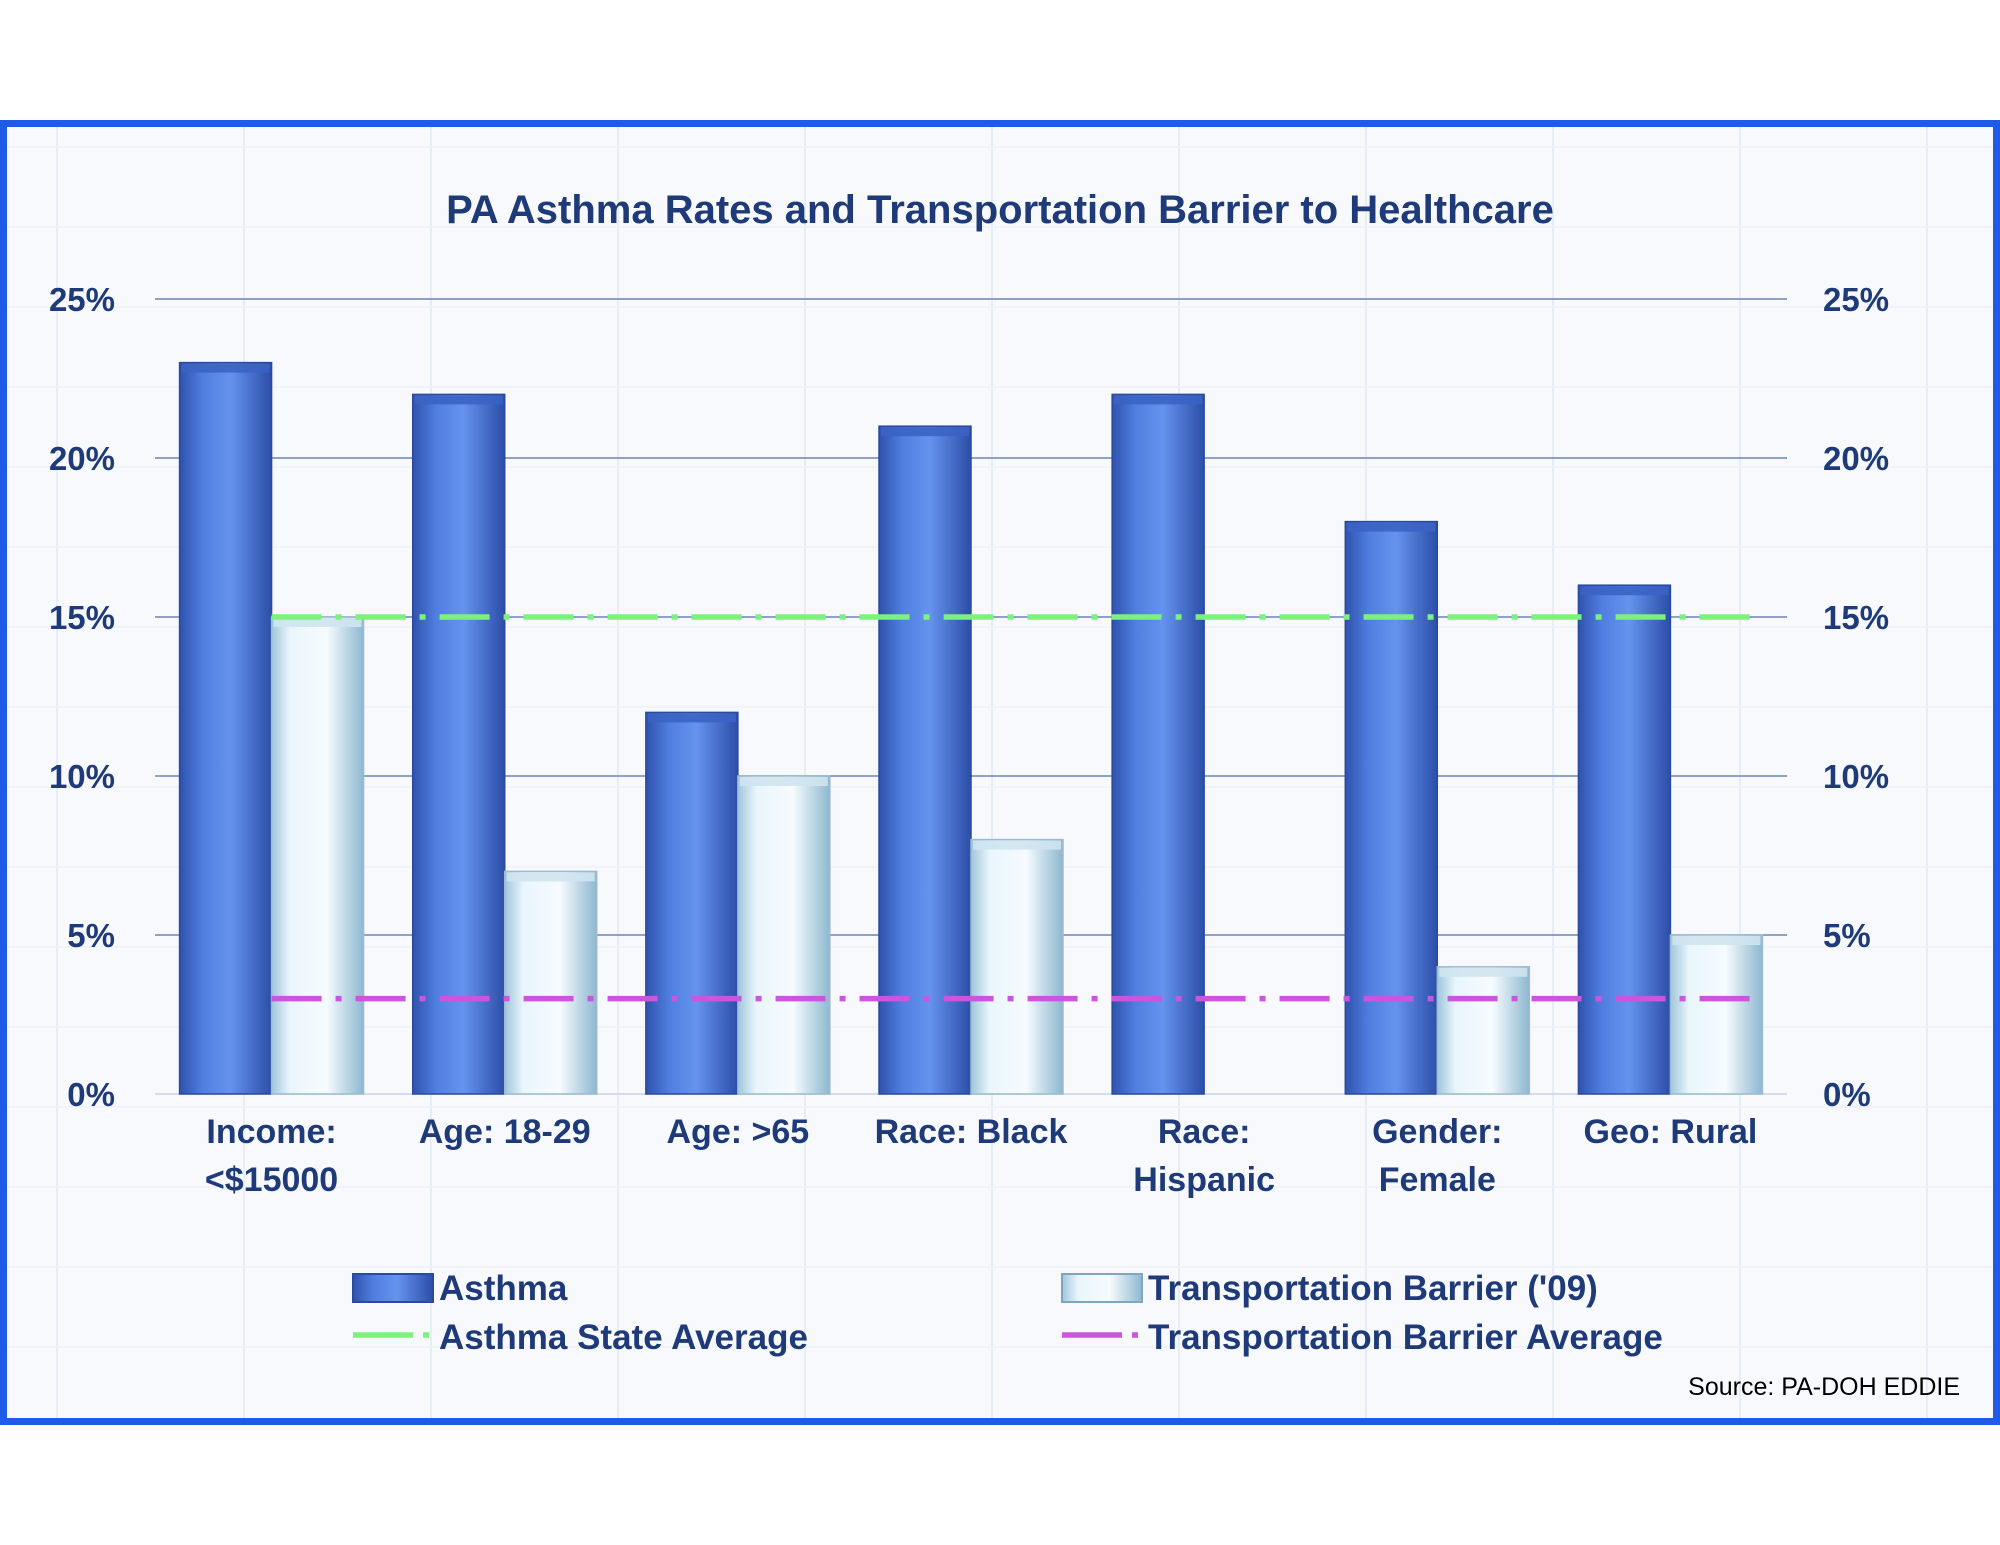  Describe the element at coordinates (1671, 1132) in the screenshot. I see `category-label: Geo: Rural` at that location.